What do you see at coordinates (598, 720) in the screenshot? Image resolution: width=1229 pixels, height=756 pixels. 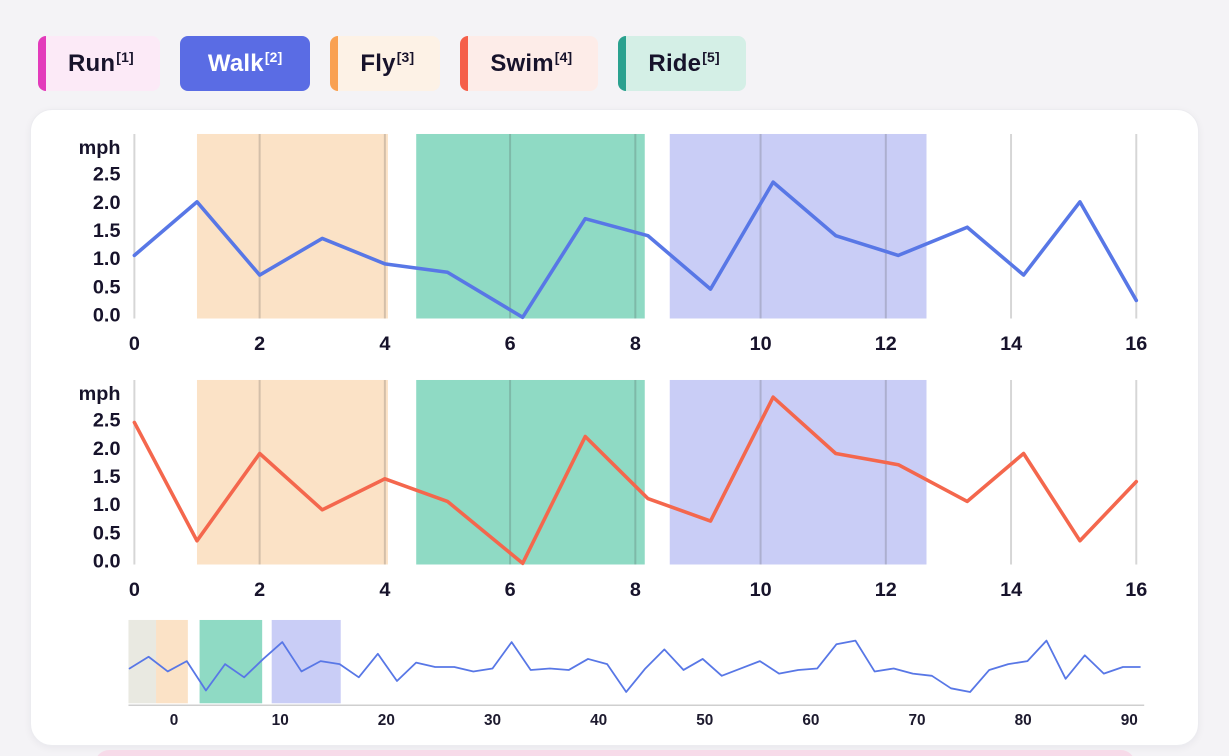 I see `overview-tick-label: 40` at bounding box center [598, 720].